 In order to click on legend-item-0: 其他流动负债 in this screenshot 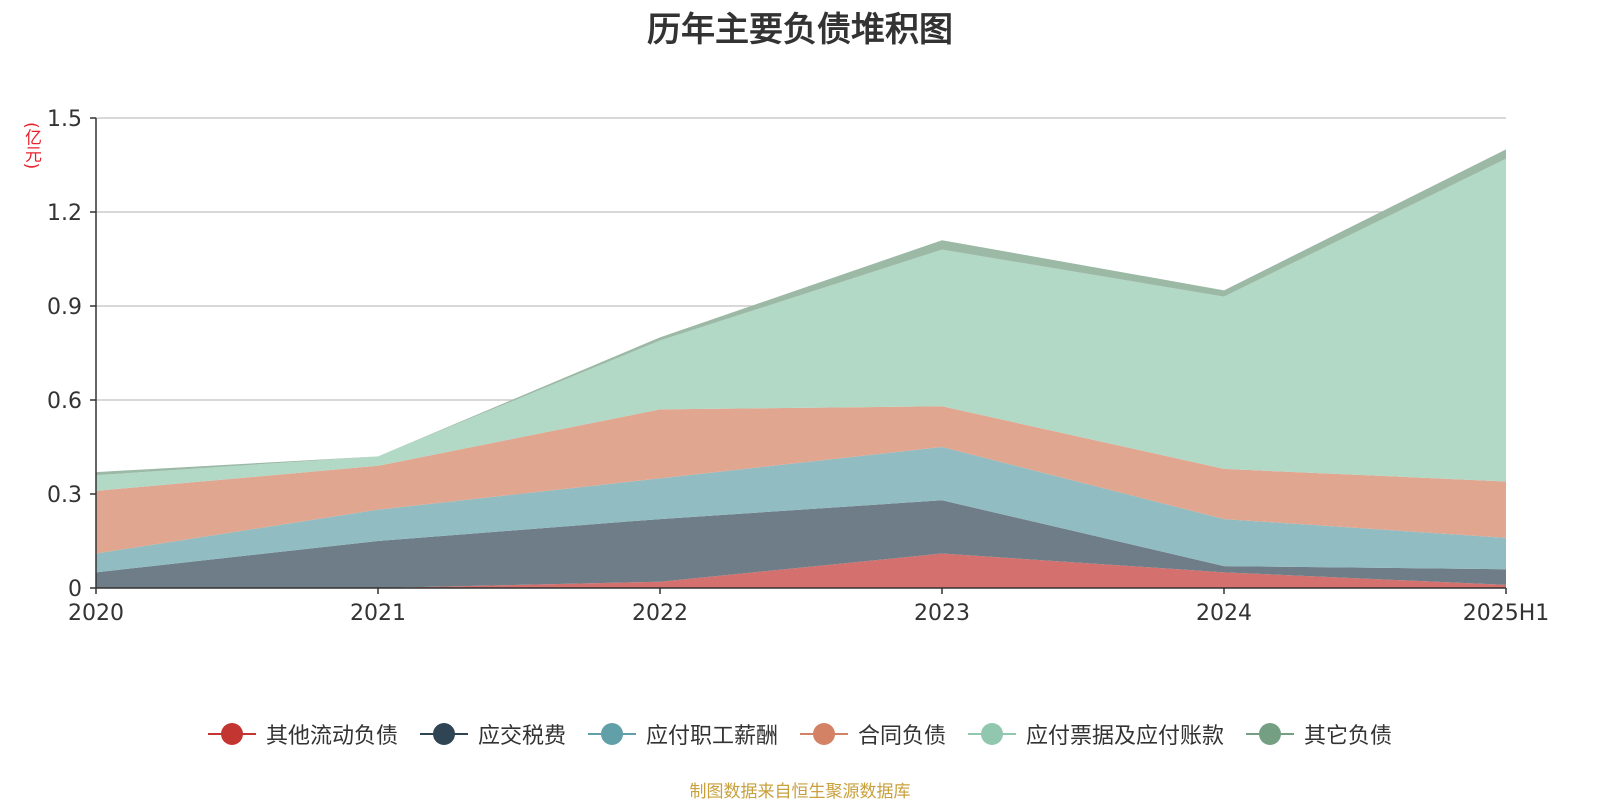, I will do `click(302, 734)`.